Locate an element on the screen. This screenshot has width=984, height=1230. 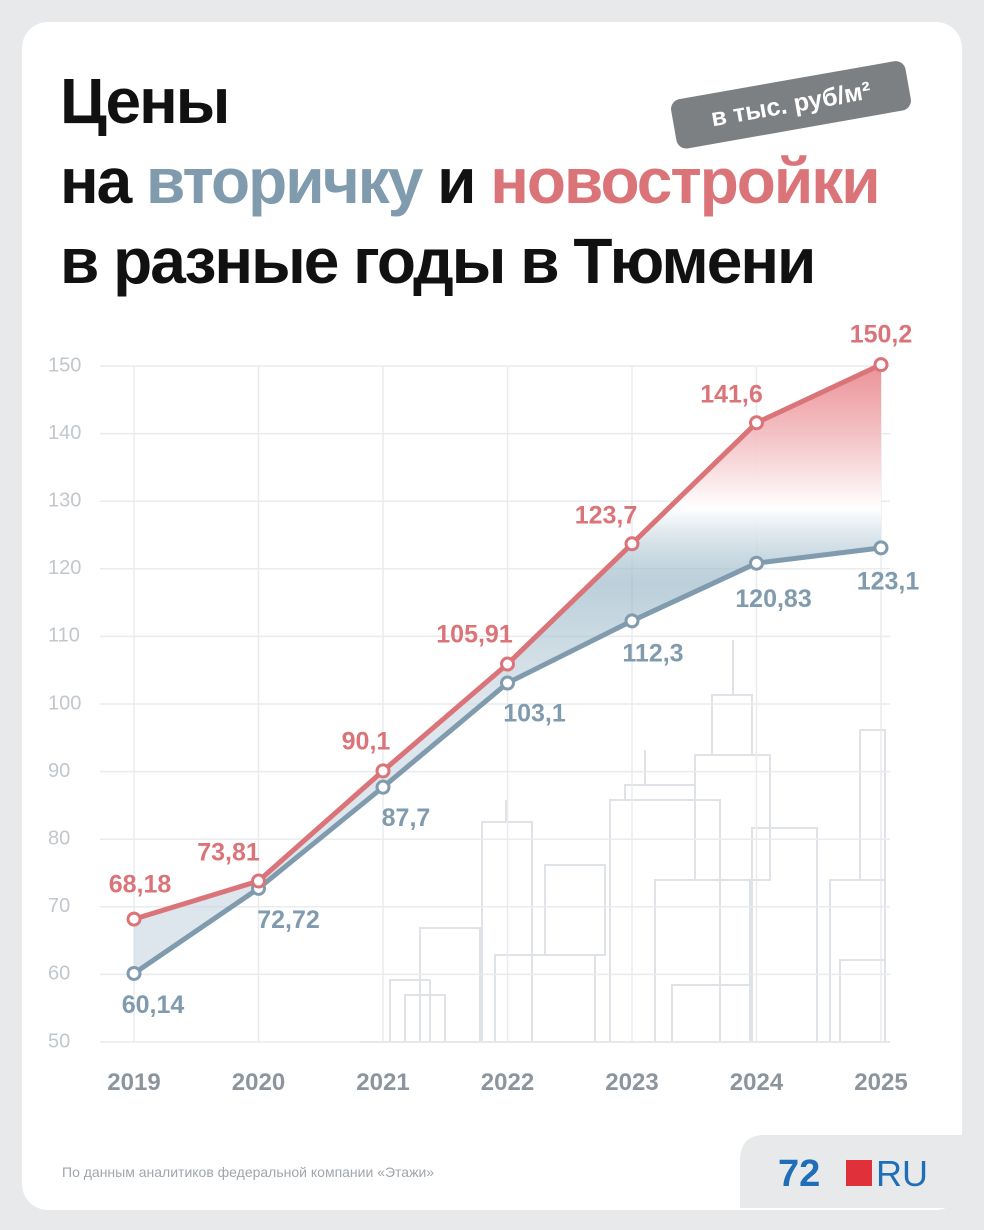
y-tick-label: 120 is located at coordinates (64, 568).